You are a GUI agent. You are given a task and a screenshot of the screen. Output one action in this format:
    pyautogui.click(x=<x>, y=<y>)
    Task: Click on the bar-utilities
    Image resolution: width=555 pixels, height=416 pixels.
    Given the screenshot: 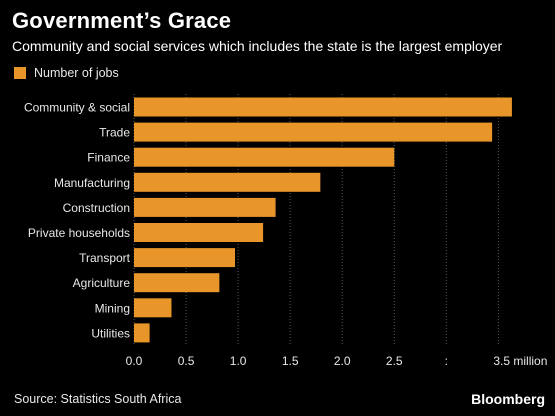 What is the action you would take?
    pyautogui.click(x=142, y=333)
    